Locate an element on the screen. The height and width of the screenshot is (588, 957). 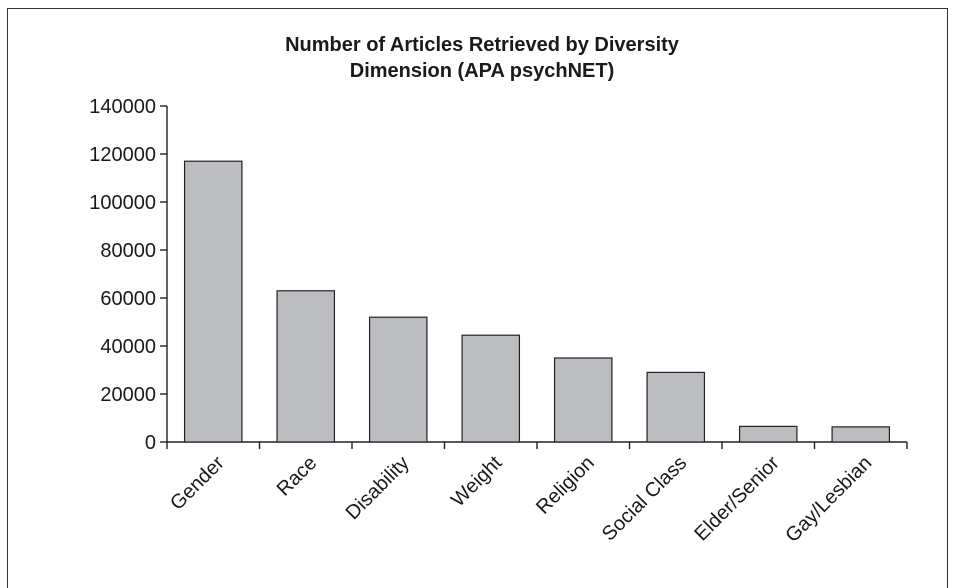
y-tick-label: 140000 is located at coordinates (122, 107).